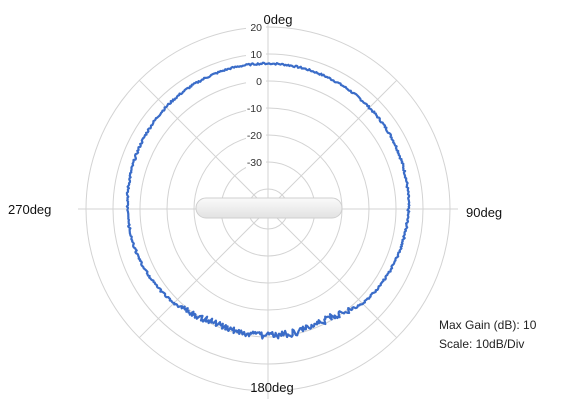 The image size is (566, 399). I want to click on radial-tick-label: -20, so click(254, 136).